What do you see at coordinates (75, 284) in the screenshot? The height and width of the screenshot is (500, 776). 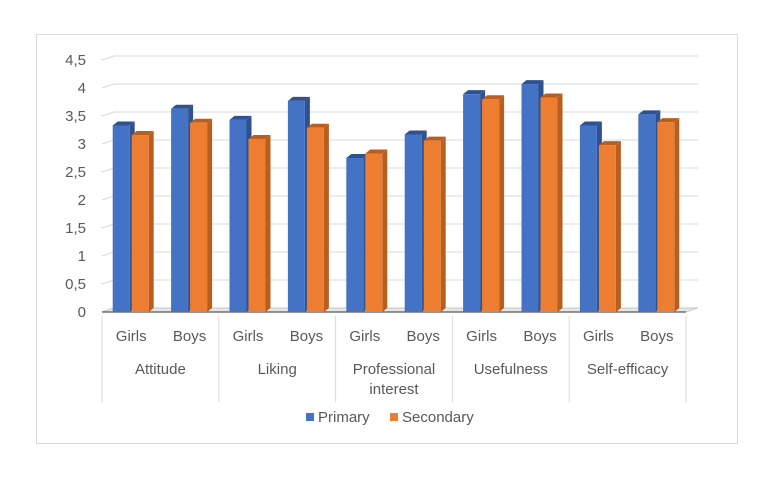 I see `y-tick-label: 0,5` at bounding box center [75, 284].